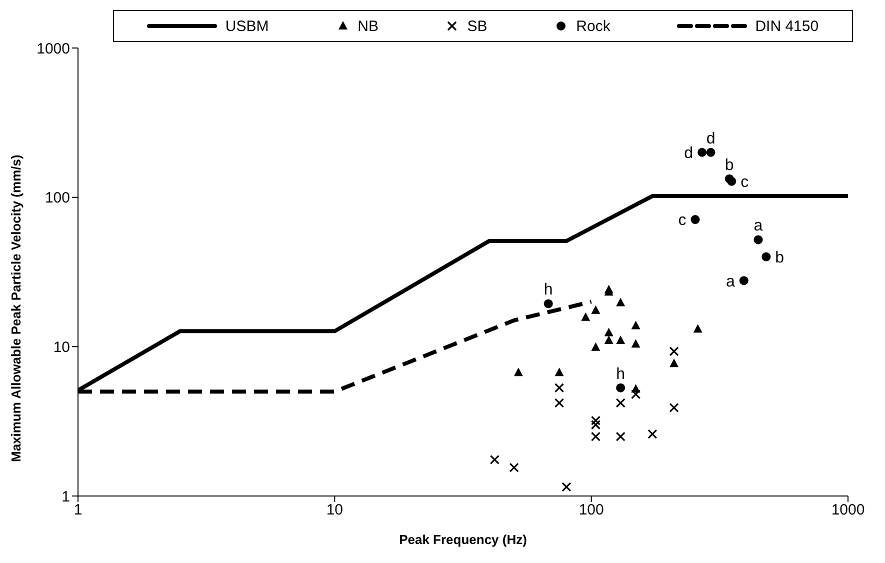 This screenshot has height=563, width=885. What do you see at coordinates (247, 26) in the screenshot?
I see `legend-label: USBM` at bounding box center [247, 26].